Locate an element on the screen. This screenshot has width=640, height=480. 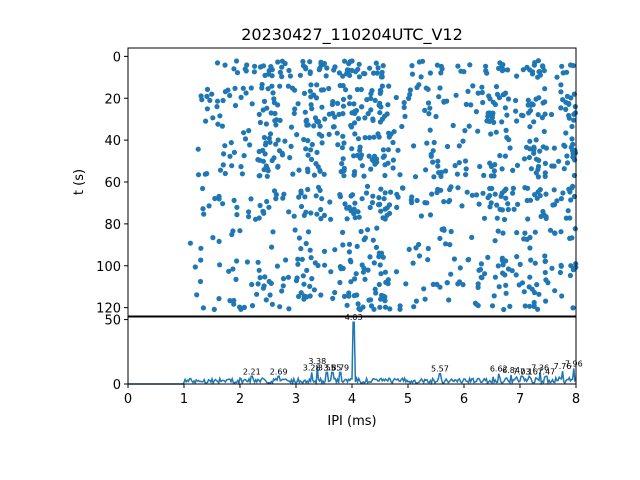
ipi-peak-label: 7.36 is located at coordinates (540, 367).